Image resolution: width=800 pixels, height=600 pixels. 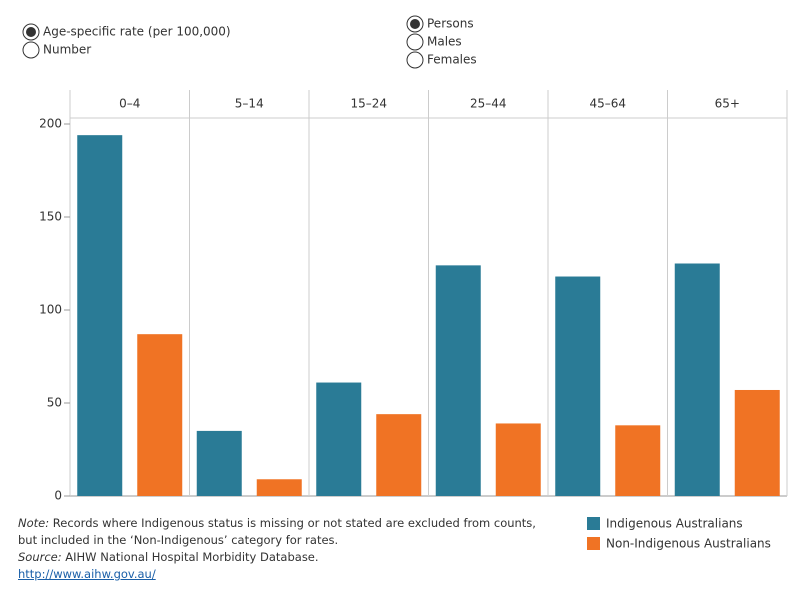 What do you see at coordinates (50, 310) in the screenshot?
I see `y-tick-label: 100` at bounding box center [50, 310].